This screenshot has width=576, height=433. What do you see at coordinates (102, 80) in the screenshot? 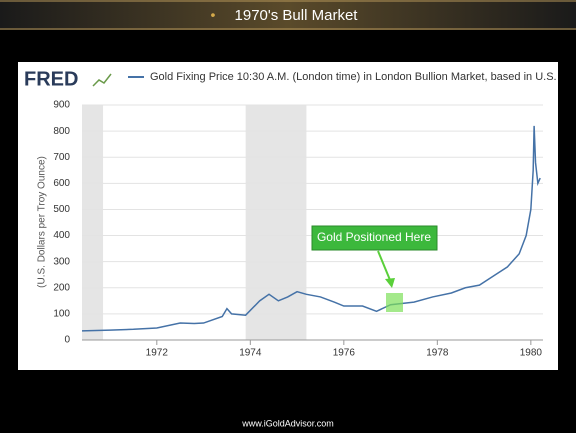
I see `logo-icon` at bounding box center [102, 80].